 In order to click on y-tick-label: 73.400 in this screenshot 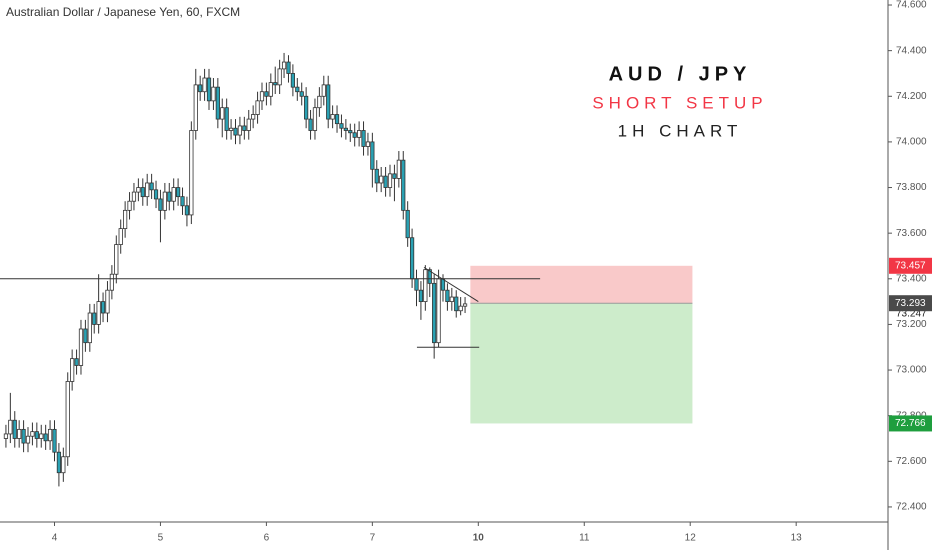, I will do `click(911, 278)`.